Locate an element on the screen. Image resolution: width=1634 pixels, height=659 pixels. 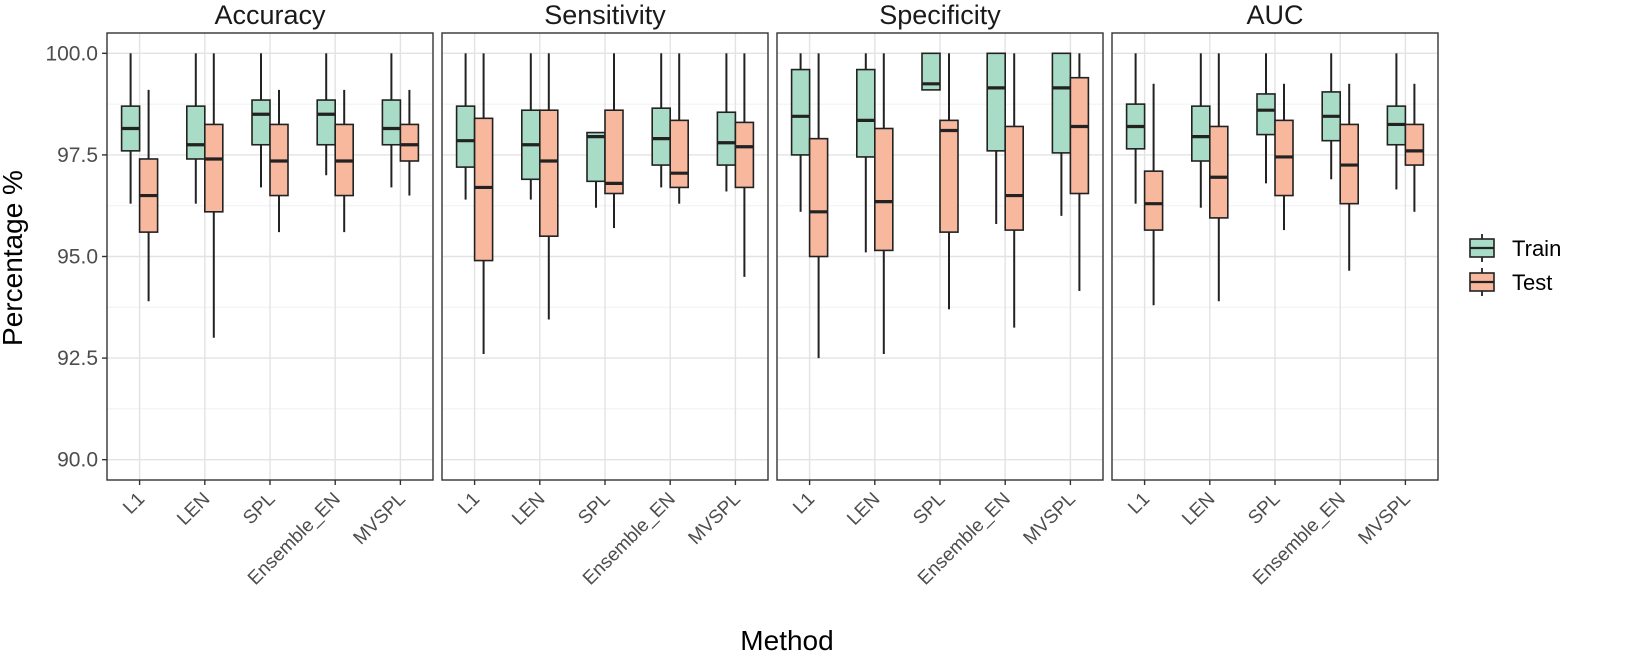
x-axis-title: Method is located at coordinates (786, 640).